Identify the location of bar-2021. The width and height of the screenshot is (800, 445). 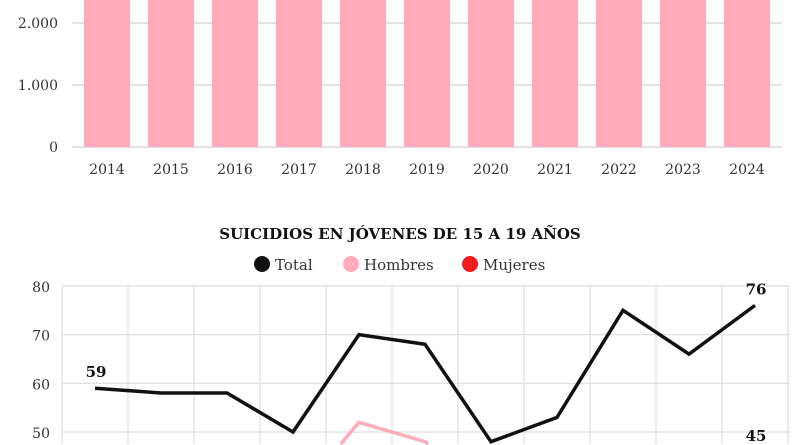
(555, 73).